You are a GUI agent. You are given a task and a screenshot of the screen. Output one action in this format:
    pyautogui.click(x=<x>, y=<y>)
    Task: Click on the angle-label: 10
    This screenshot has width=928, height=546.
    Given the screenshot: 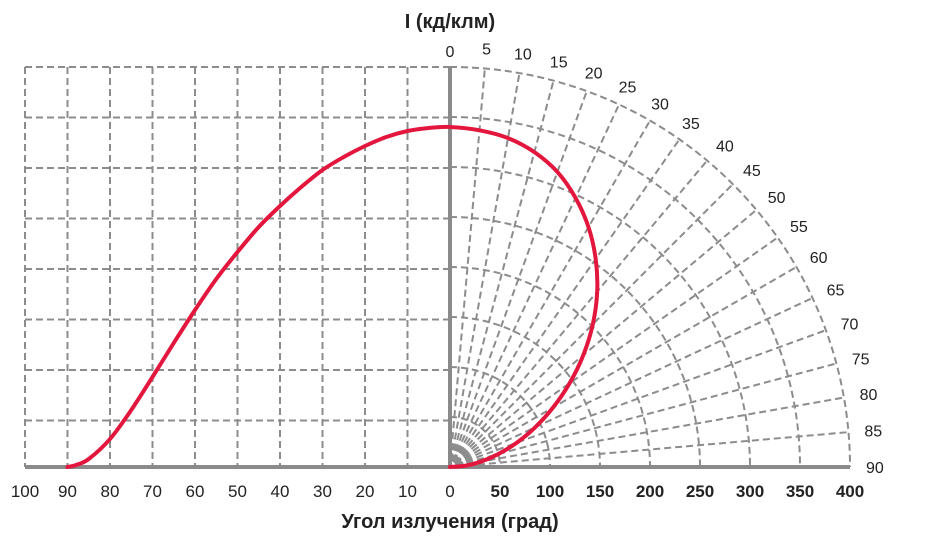 What is the action you would take?
    pyautogui.click(x=523, y=54)
    